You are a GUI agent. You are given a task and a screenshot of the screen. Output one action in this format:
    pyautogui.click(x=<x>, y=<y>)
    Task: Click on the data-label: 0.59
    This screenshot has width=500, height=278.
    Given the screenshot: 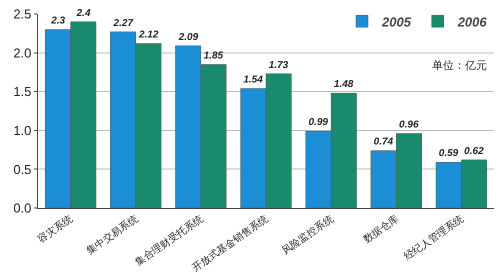 What is the action you would take?
    pyautogui.click(x=448, y=154)
    